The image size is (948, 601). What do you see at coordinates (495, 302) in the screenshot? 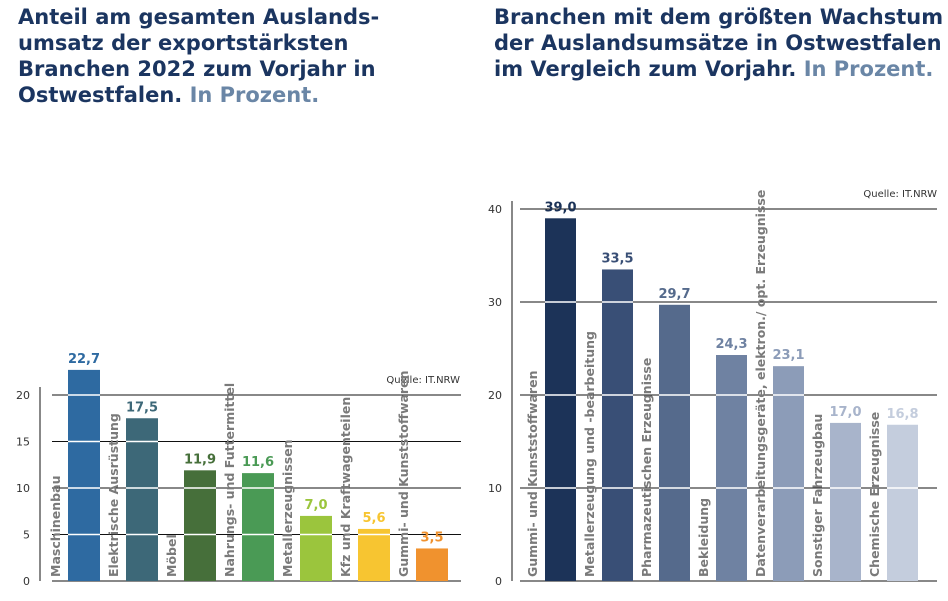
I see `right-y-tick-label: 30` at bounding box center [495, 302].